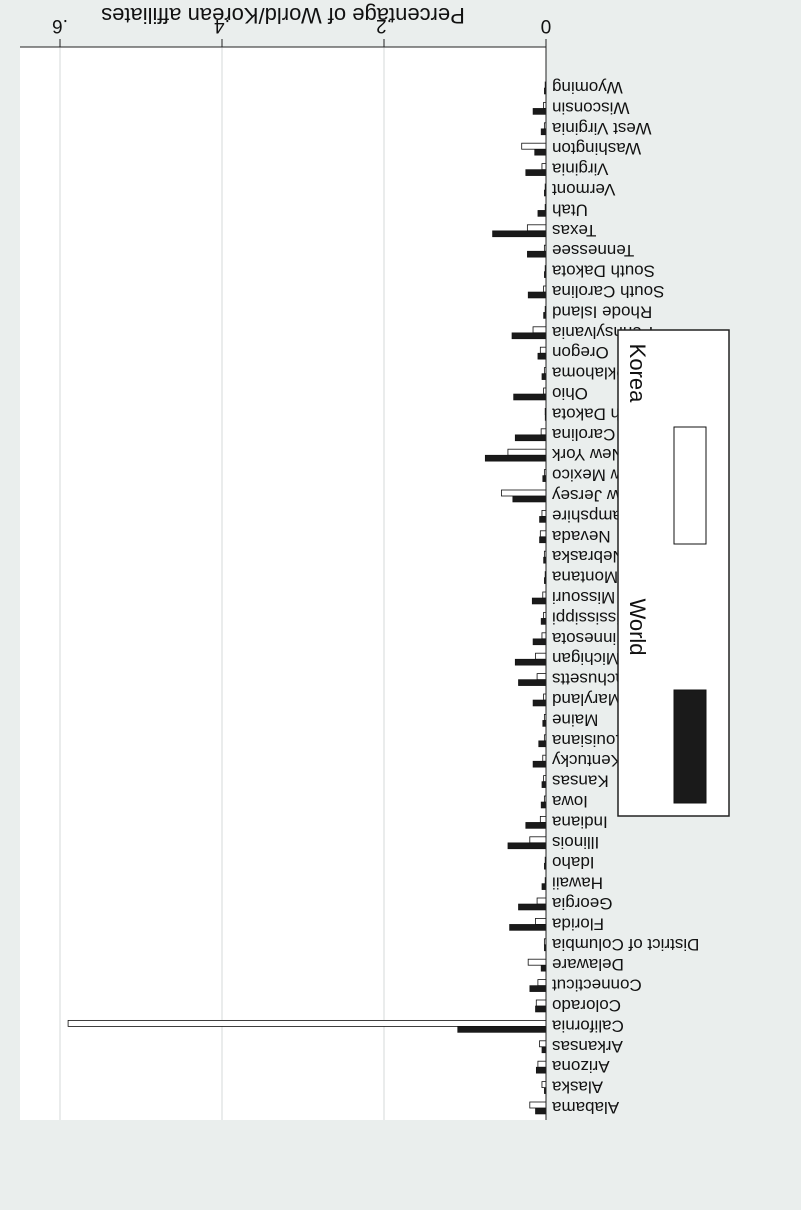  Describe the element at coordinates (283, 15) in the screenshot. I see `x-axis-title: Percentage of World/Korean affiliates` at that location.